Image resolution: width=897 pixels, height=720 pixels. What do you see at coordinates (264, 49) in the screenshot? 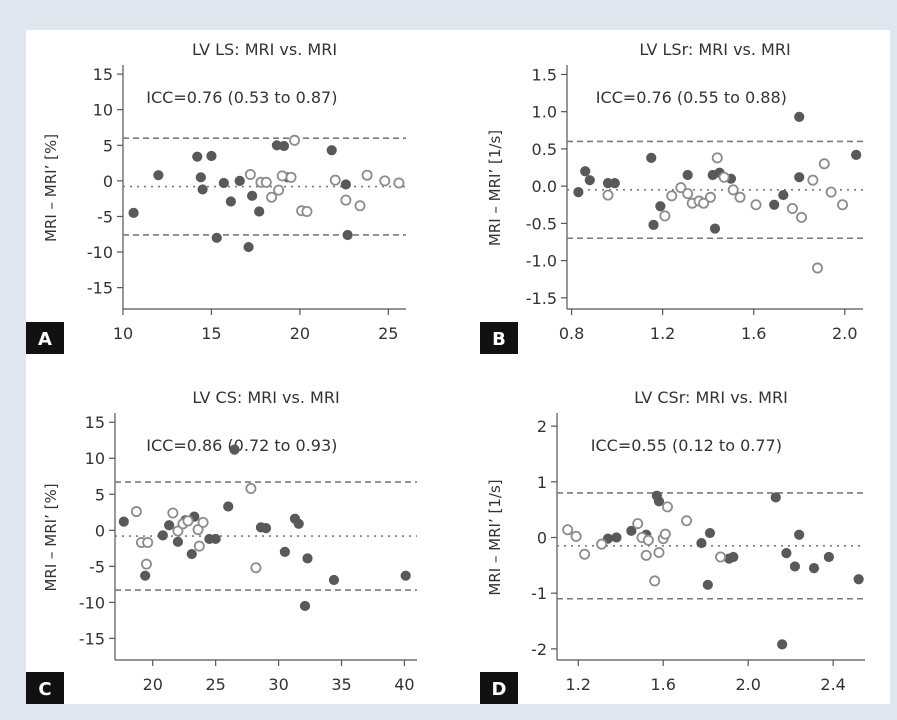
I see `chart-title: LV LS: MRI vs. MRI` at bounding box center [264, 49].